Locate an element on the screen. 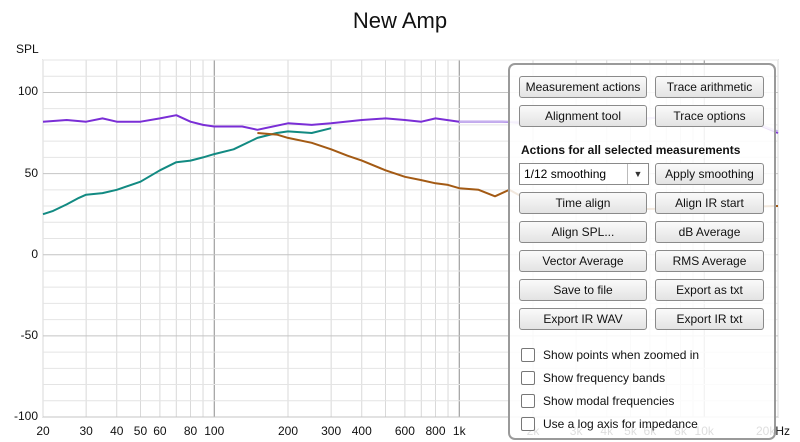  vector-average-button: Vector Average is located at coordinates (583, 261).